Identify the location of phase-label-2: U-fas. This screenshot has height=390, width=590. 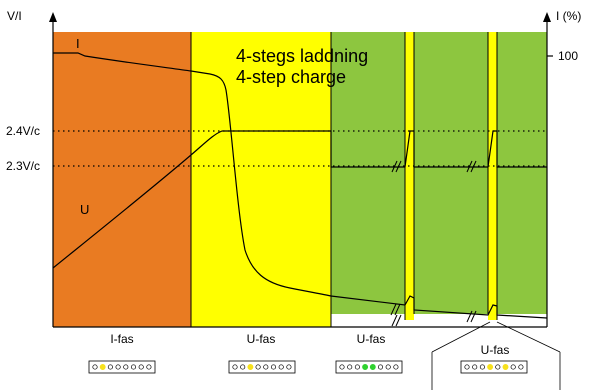
(261, 339).